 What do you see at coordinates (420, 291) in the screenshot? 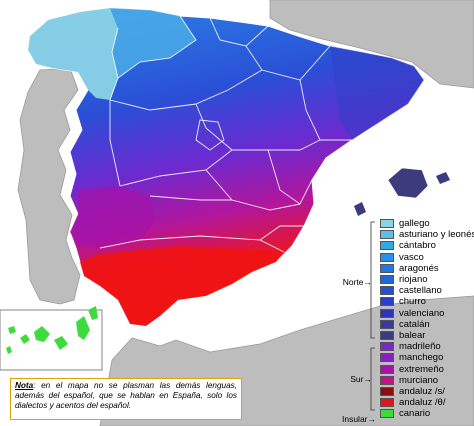
I see `legend-label: castellano` at bounding box center [420, 291].